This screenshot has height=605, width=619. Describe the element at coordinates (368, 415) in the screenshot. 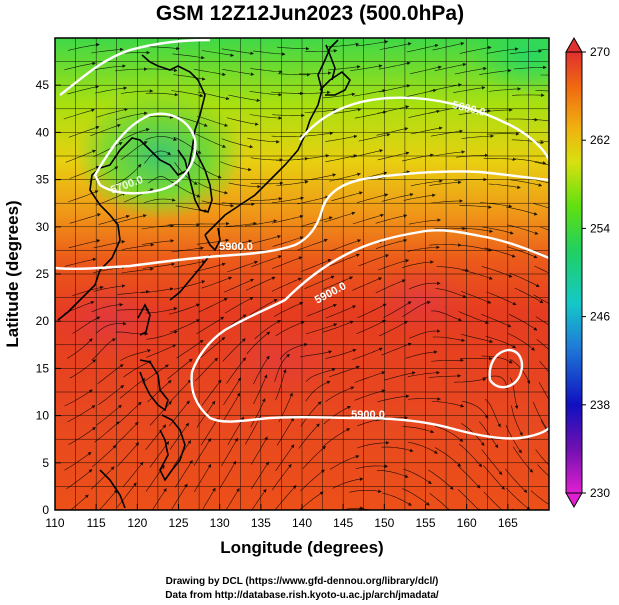

I see `contour-label-south: 5900.0` at that location.